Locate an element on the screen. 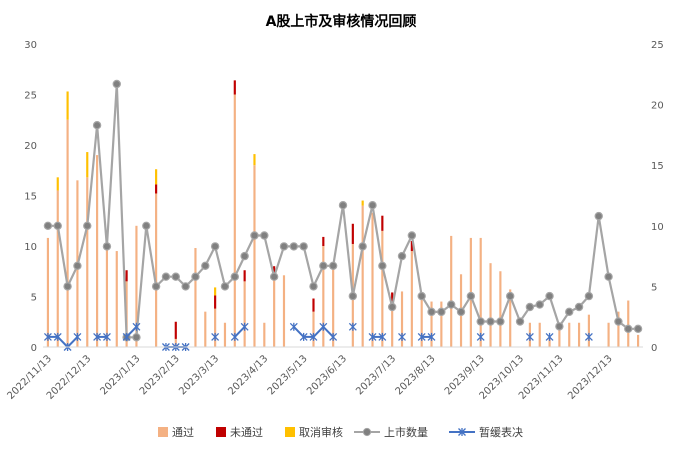 The image size is (682, 450). right-axis-ticks: 0 5 10 15 20 25 is located at coordinates (657, 197).